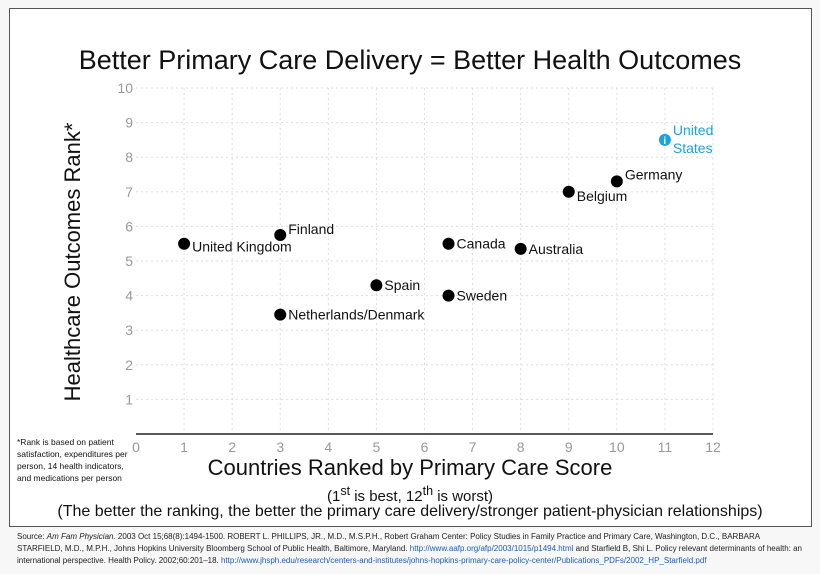 The width and height of the screenshot is (820, 574). Describe the element at coordinates (693, 148) in the screenshot. I see `data-label: States` at that location.